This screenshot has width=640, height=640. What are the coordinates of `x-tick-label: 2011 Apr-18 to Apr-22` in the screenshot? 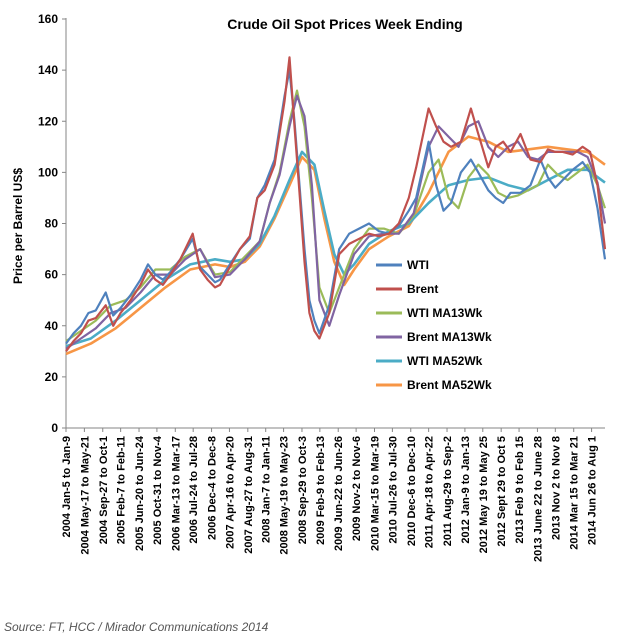 It's located at (430, 492).